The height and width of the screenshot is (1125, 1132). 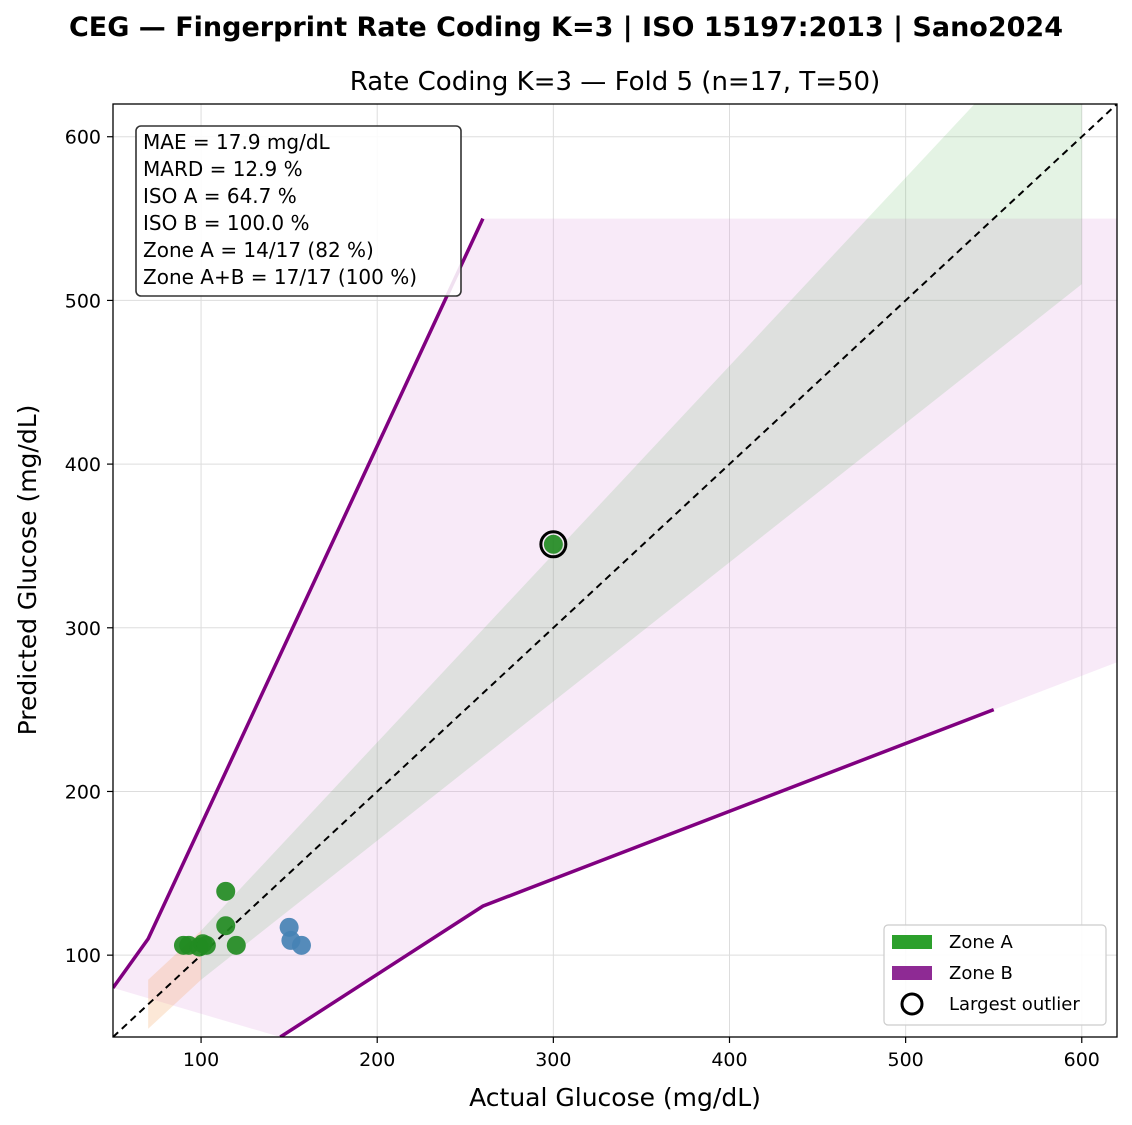 I want to click on legend-swatch-zone-b, so click(x=912, y=973).